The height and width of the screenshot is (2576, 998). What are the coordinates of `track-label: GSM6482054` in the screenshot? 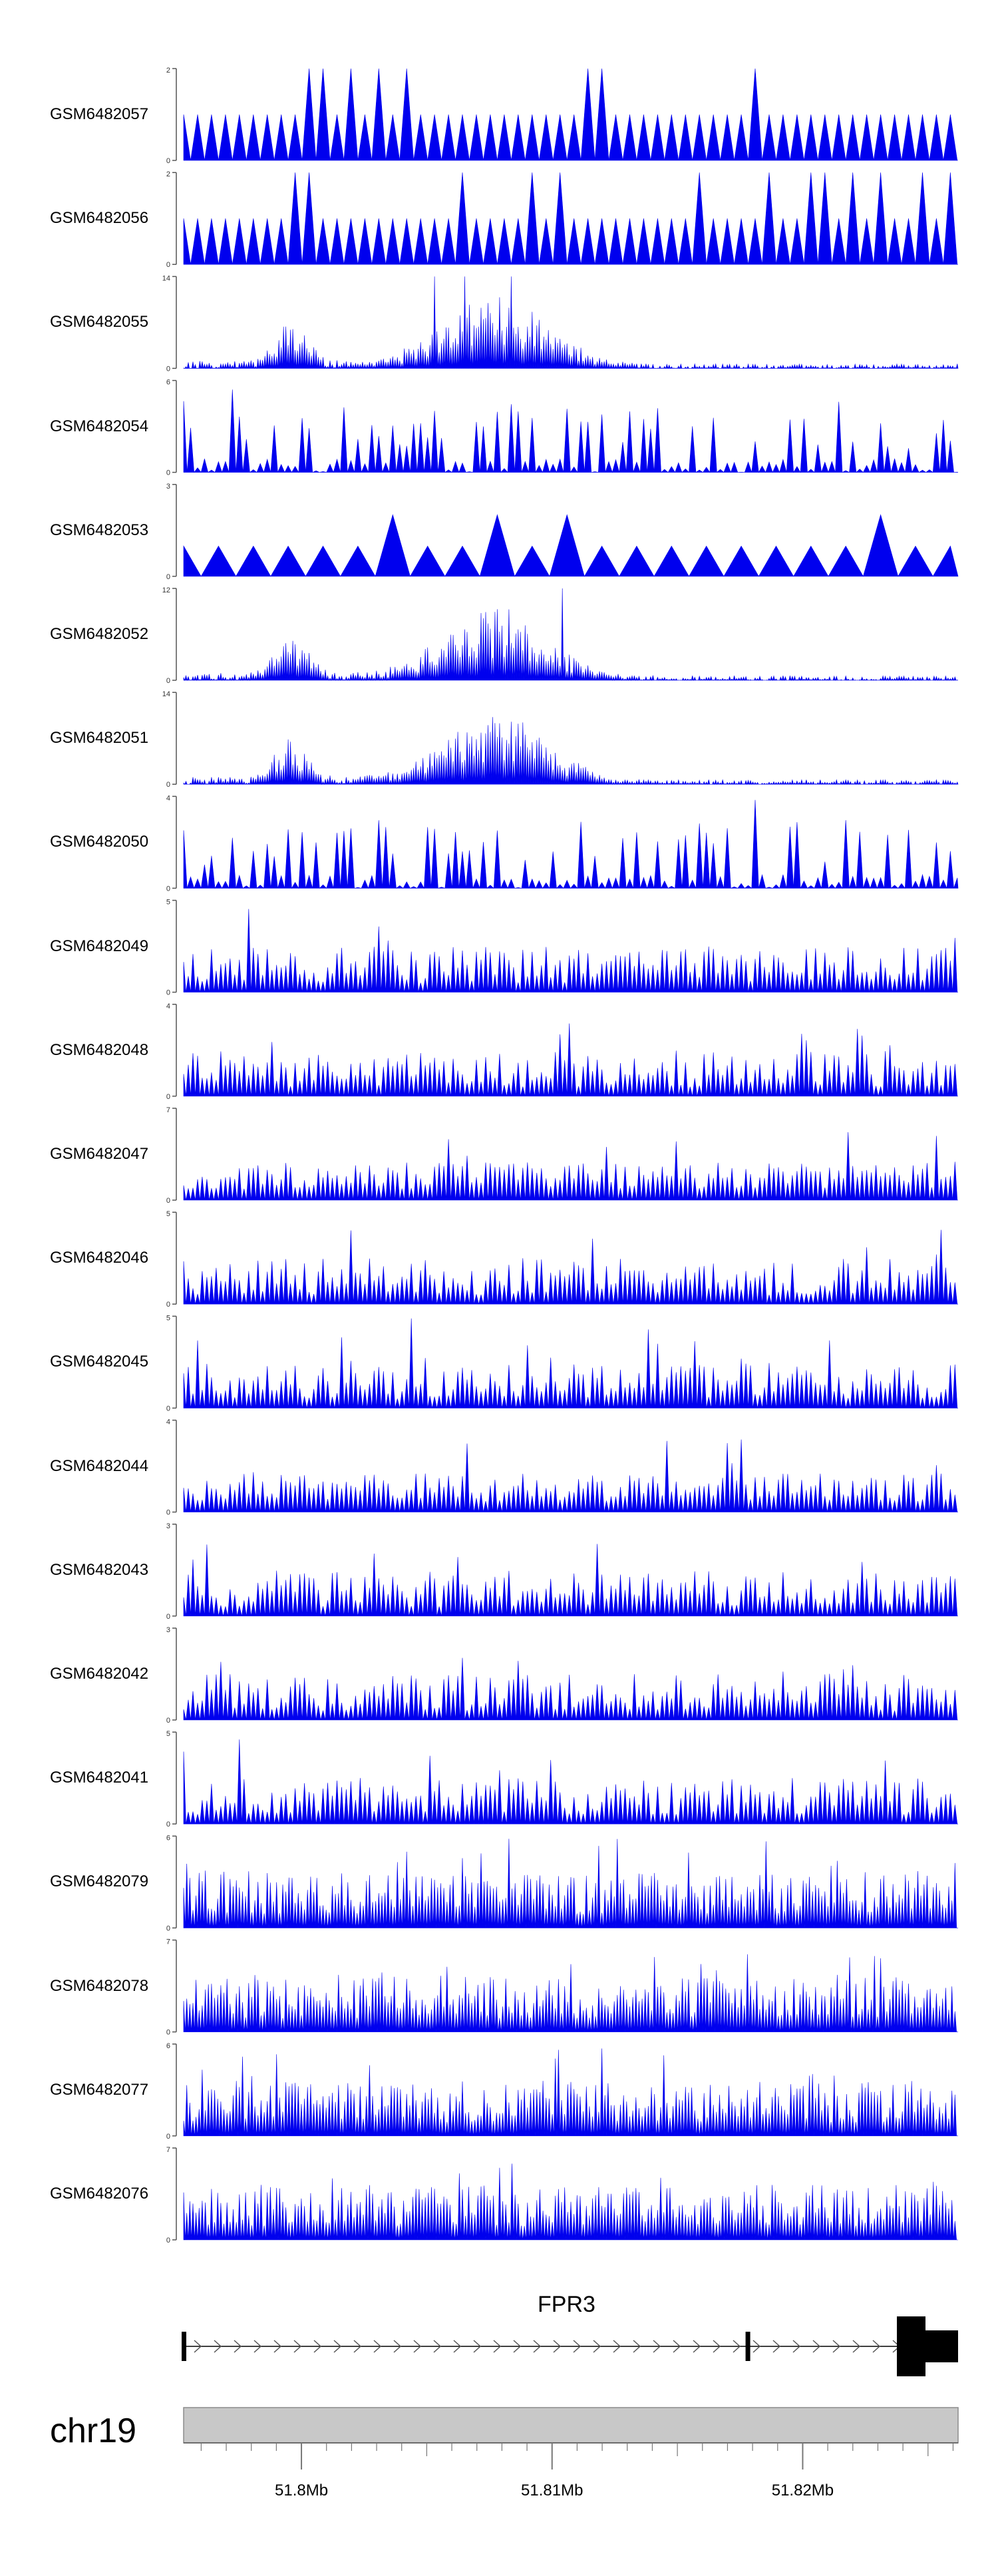 It's located at (99, 426).